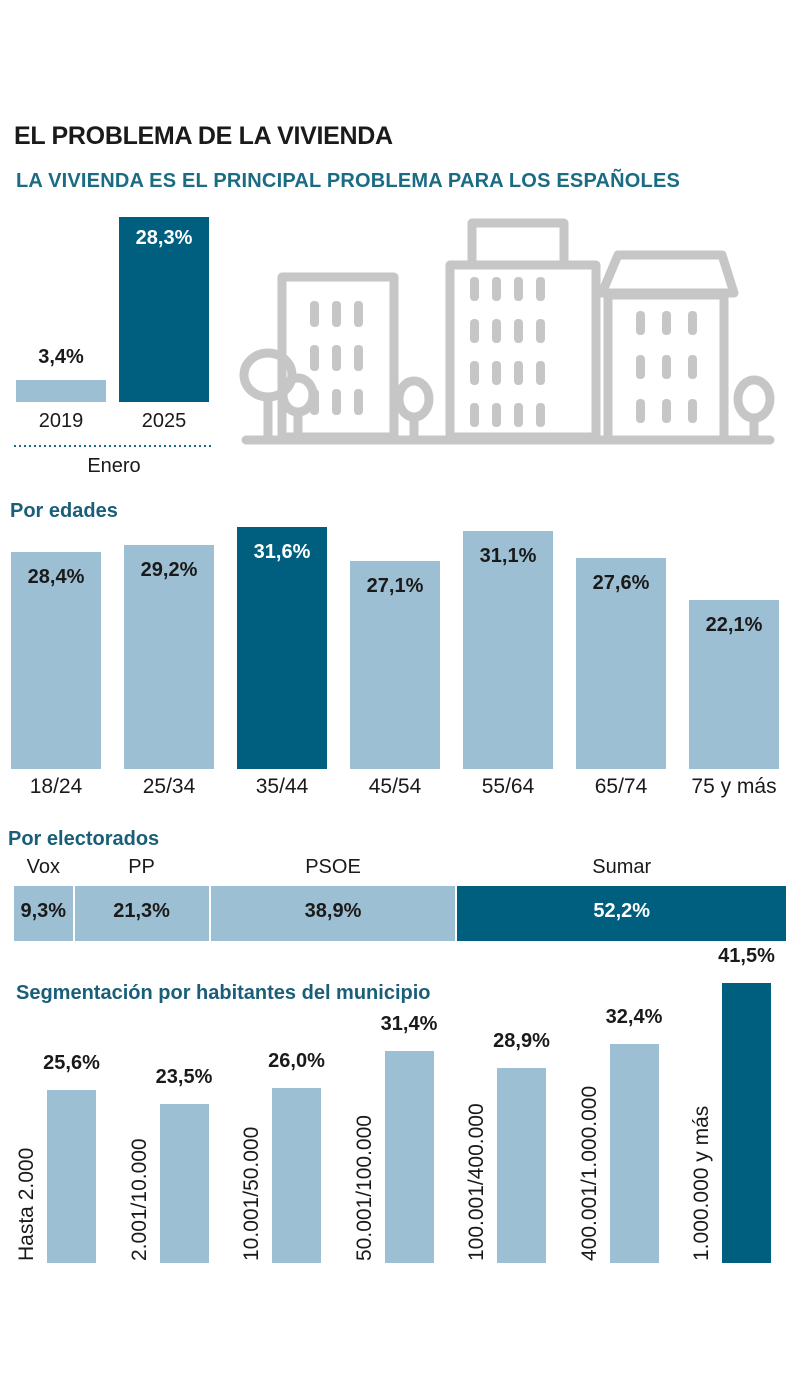  I want to click on edades-bar-45/54, so click(395, 665).